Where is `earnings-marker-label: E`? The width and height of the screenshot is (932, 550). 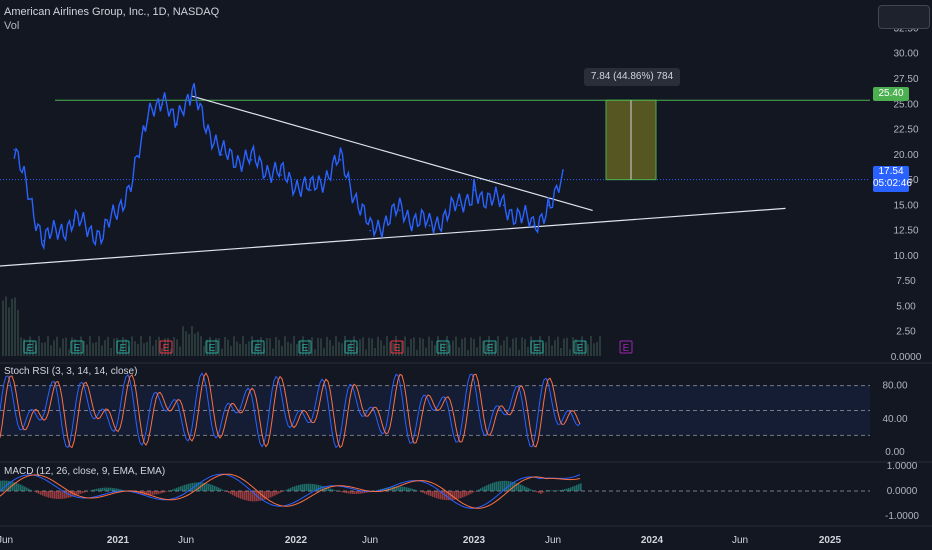 earnings-marker-label: E is located at coordinates (537, 348).